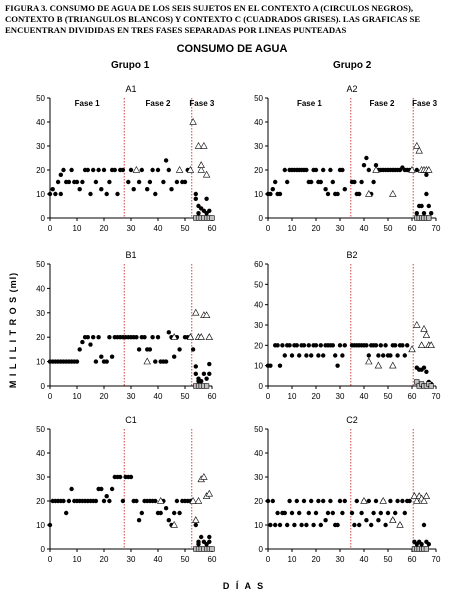  What do you see at coordinates (436, 228) in the screenshot?
I see `x-tick-label: 70` at bounding box center [436, 228].